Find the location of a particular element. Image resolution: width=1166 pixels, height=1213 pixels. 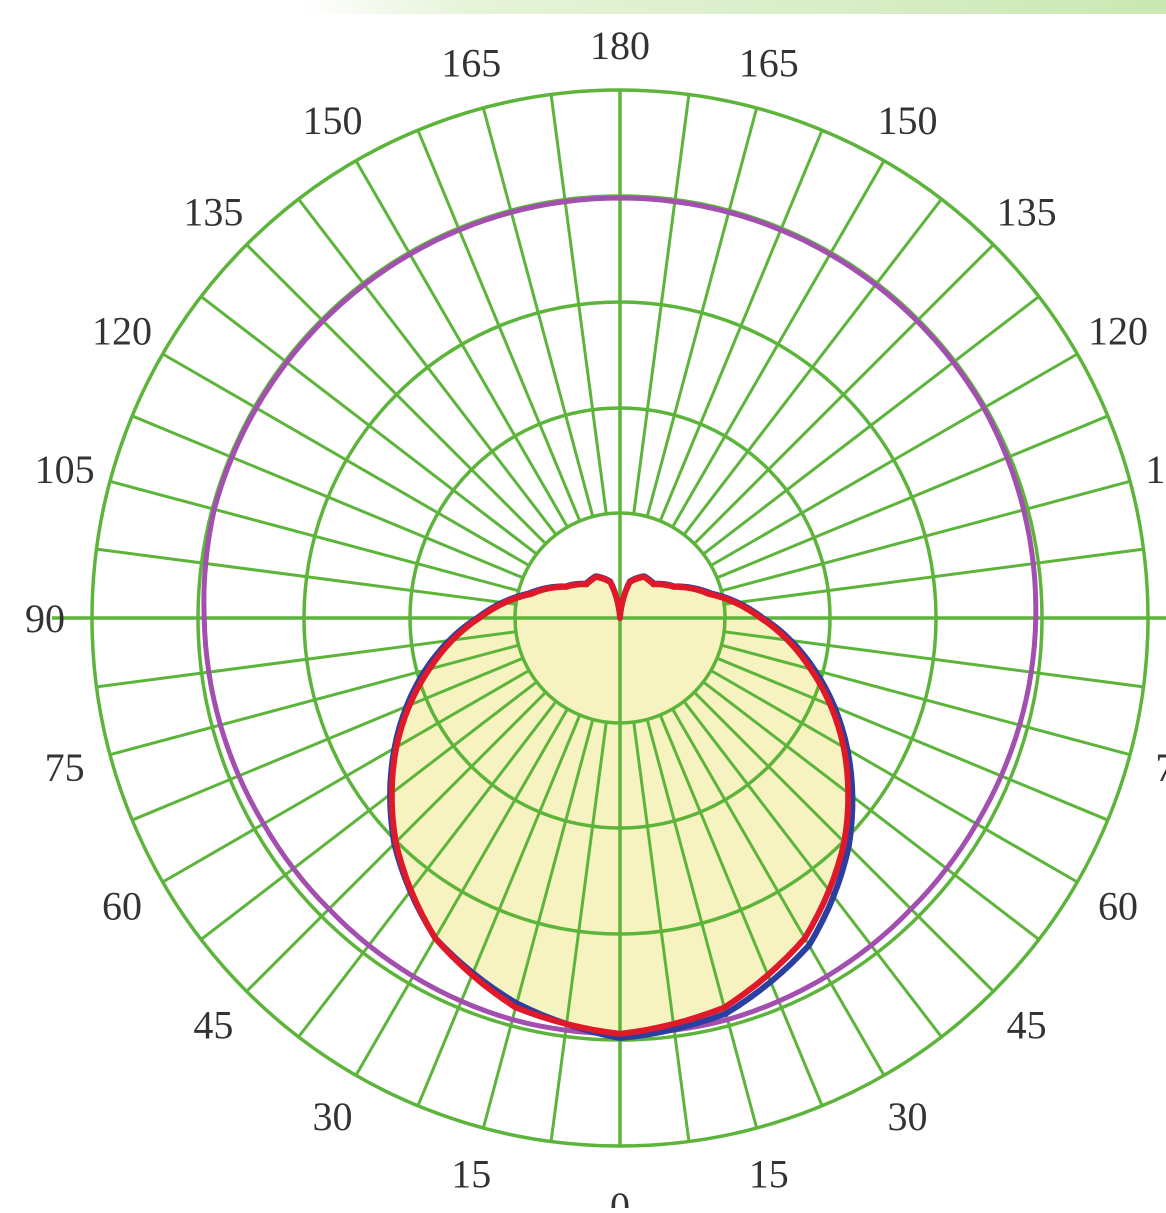

tick-label-left: 165 is located at coordinates (471, 63).